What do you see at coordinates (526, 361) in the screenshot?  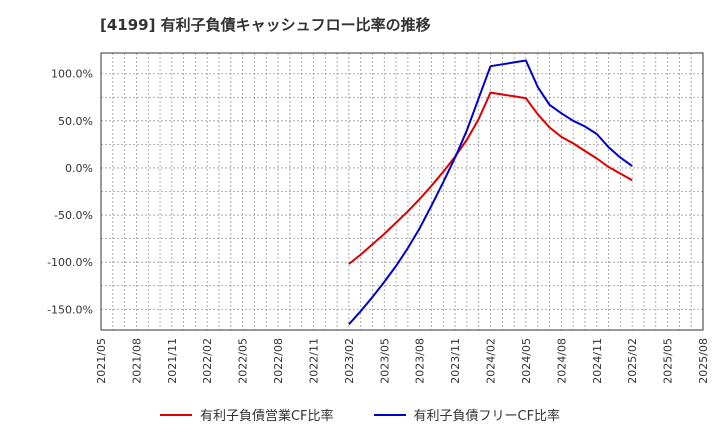 I see `x-tick-label: 2024/05` at bounding box center [526, 361].